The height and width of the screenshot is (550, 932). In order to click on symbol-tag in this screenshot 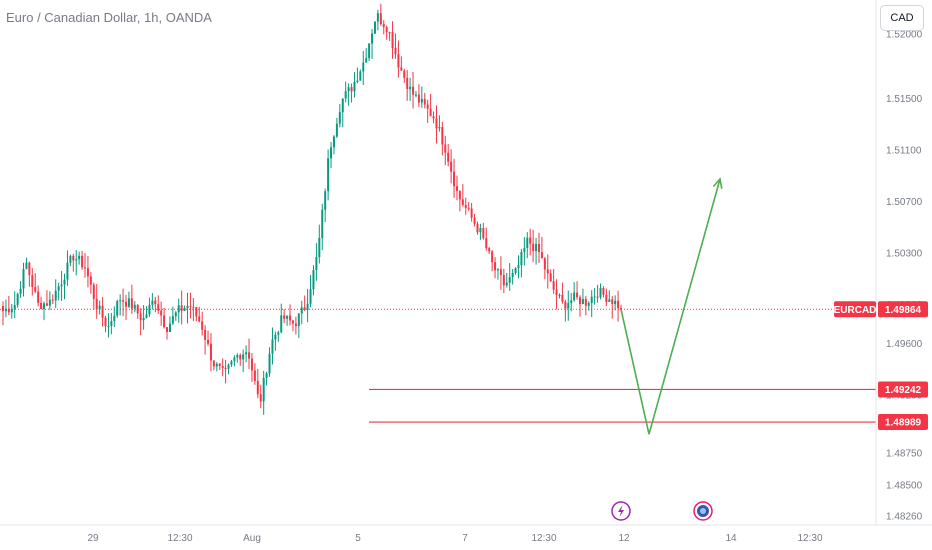, I will do `click(855, 309)`.